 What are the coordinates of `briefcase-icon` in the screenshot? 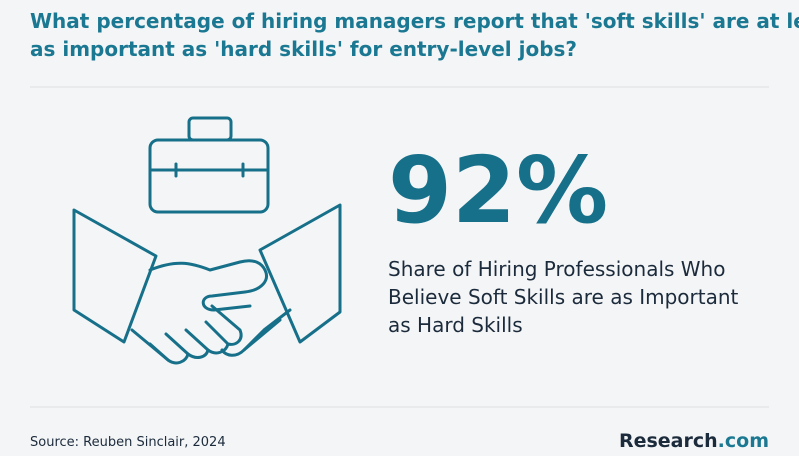 It's located at (209, 165).